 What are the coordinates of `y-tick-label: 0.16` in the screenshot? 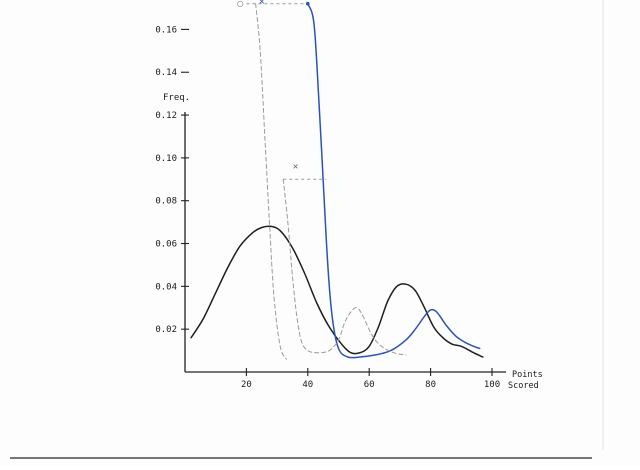 It's located at (166, 30).